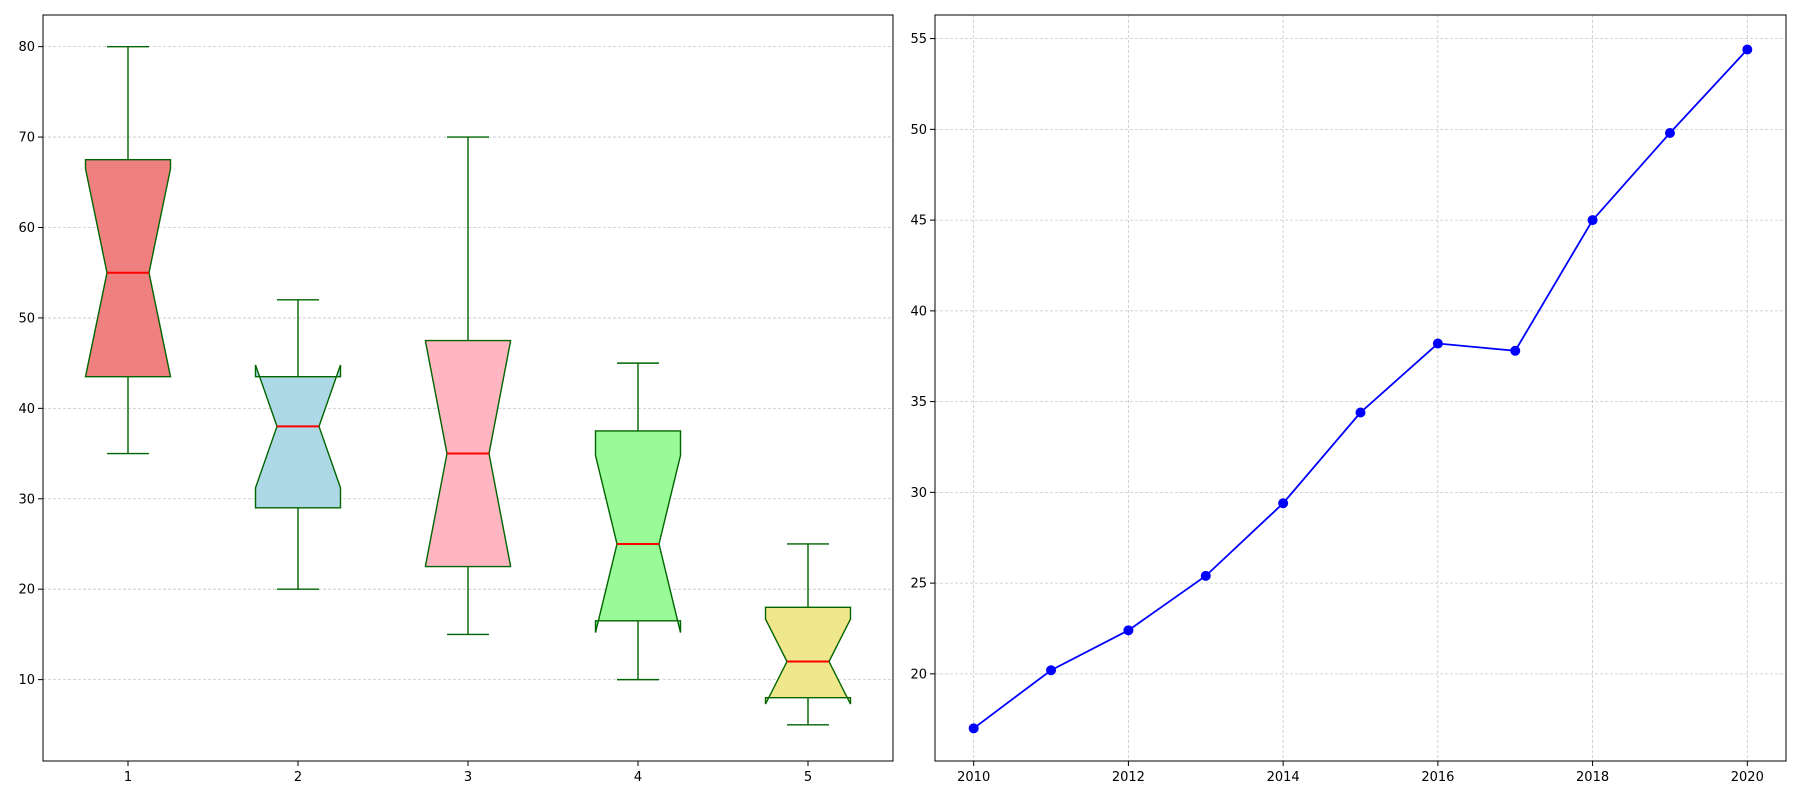 This screenshot has height=800, width=1800. Describe the element at coordinates (298, 777) in the screenshot. I see `x-tick-label: 2` at that location.